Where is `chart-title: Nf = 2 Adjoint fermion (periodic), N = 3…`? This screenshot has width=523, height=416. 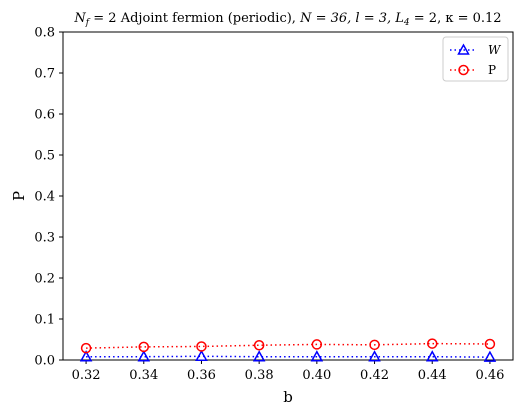
chart-title: Nf = 2 Adjoint fermion (periodic), N = 3… is located at coordinates (287, 19).